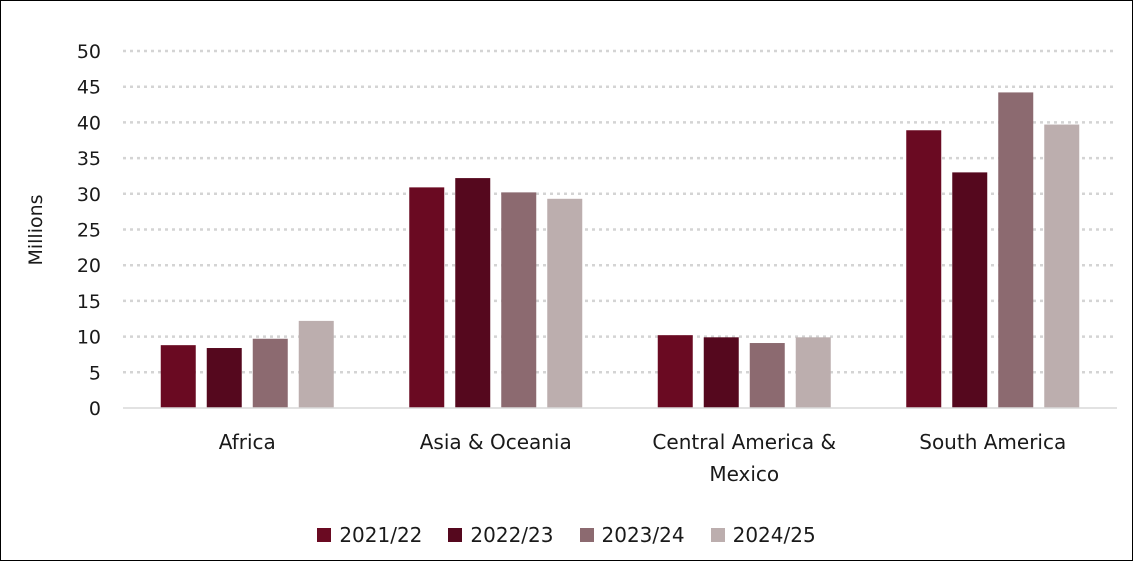 The width and height of the screenshot is (1133, 561). I want to click on y-tick-label: 20, so click(89, 266).